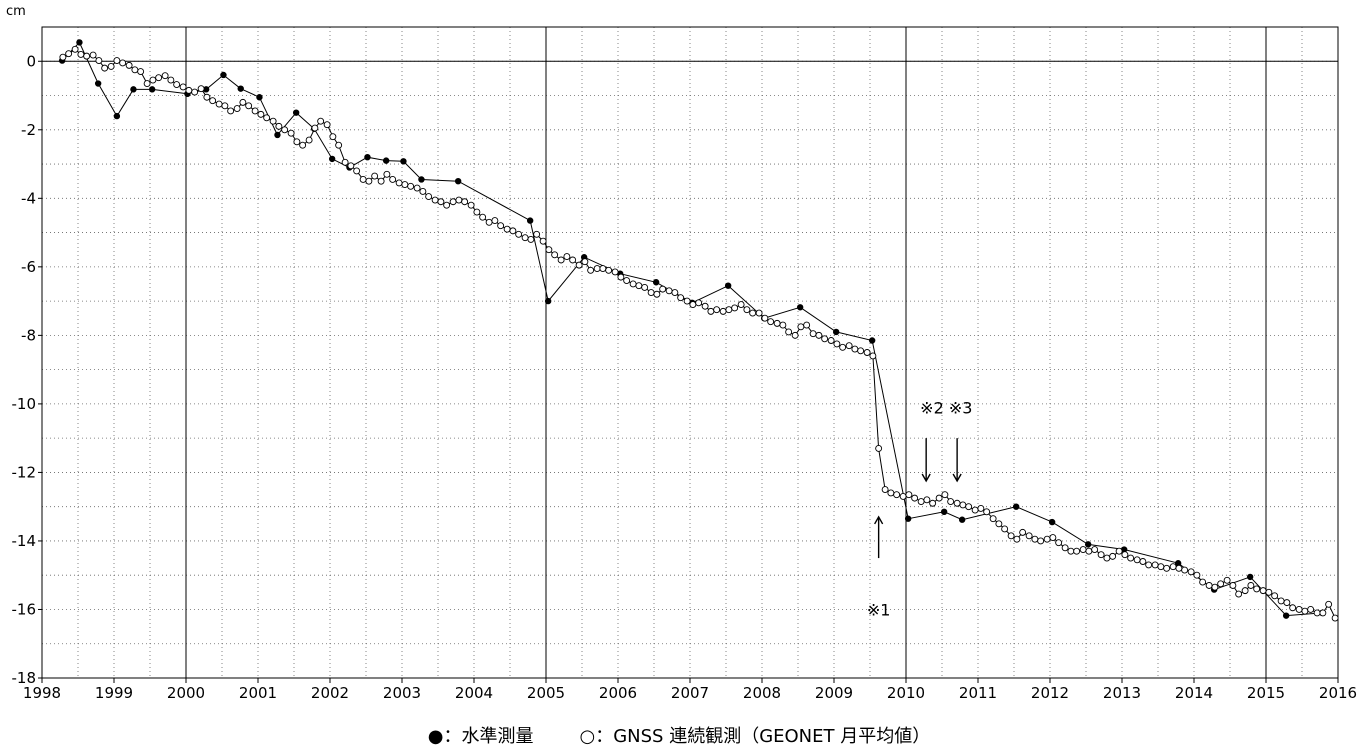  I want to click on x-tick-label: 1999, so click(114, 693).